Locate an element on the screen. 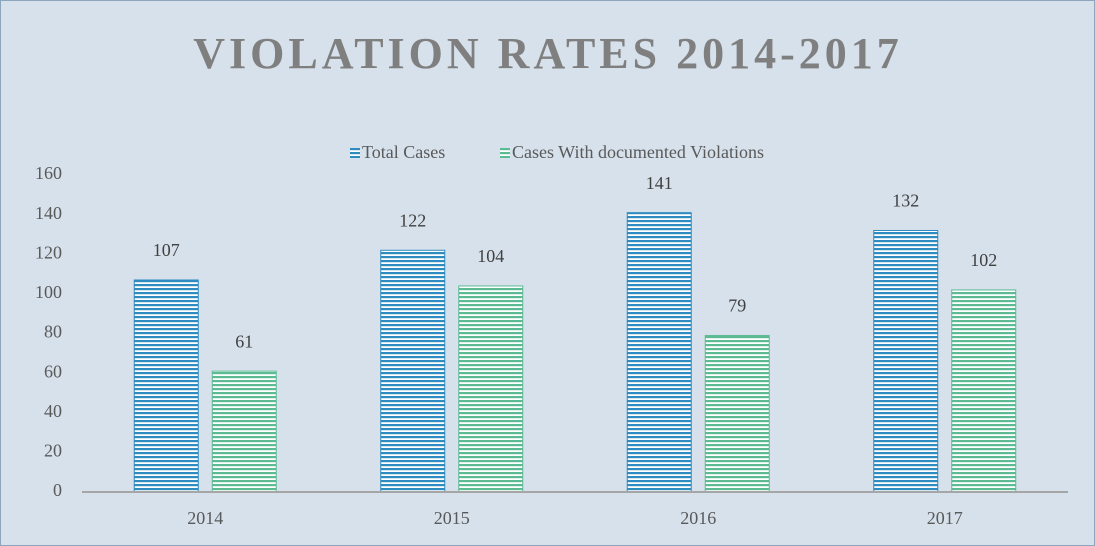 This screenshot has height=546, width=1095. x-tick-label: 2015 is located at coordinates (452, 518).